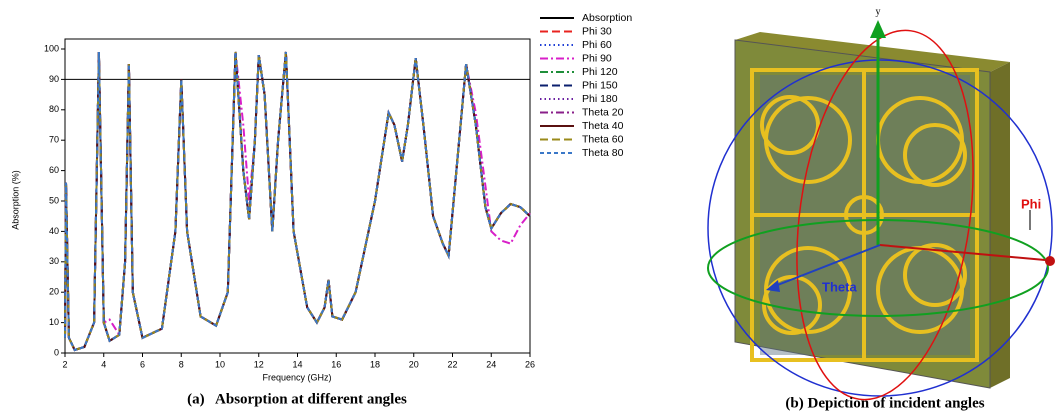  Describe the element at coordinates (491, 364) in the screenshot. I see `x-tick-label: 24` at that location.